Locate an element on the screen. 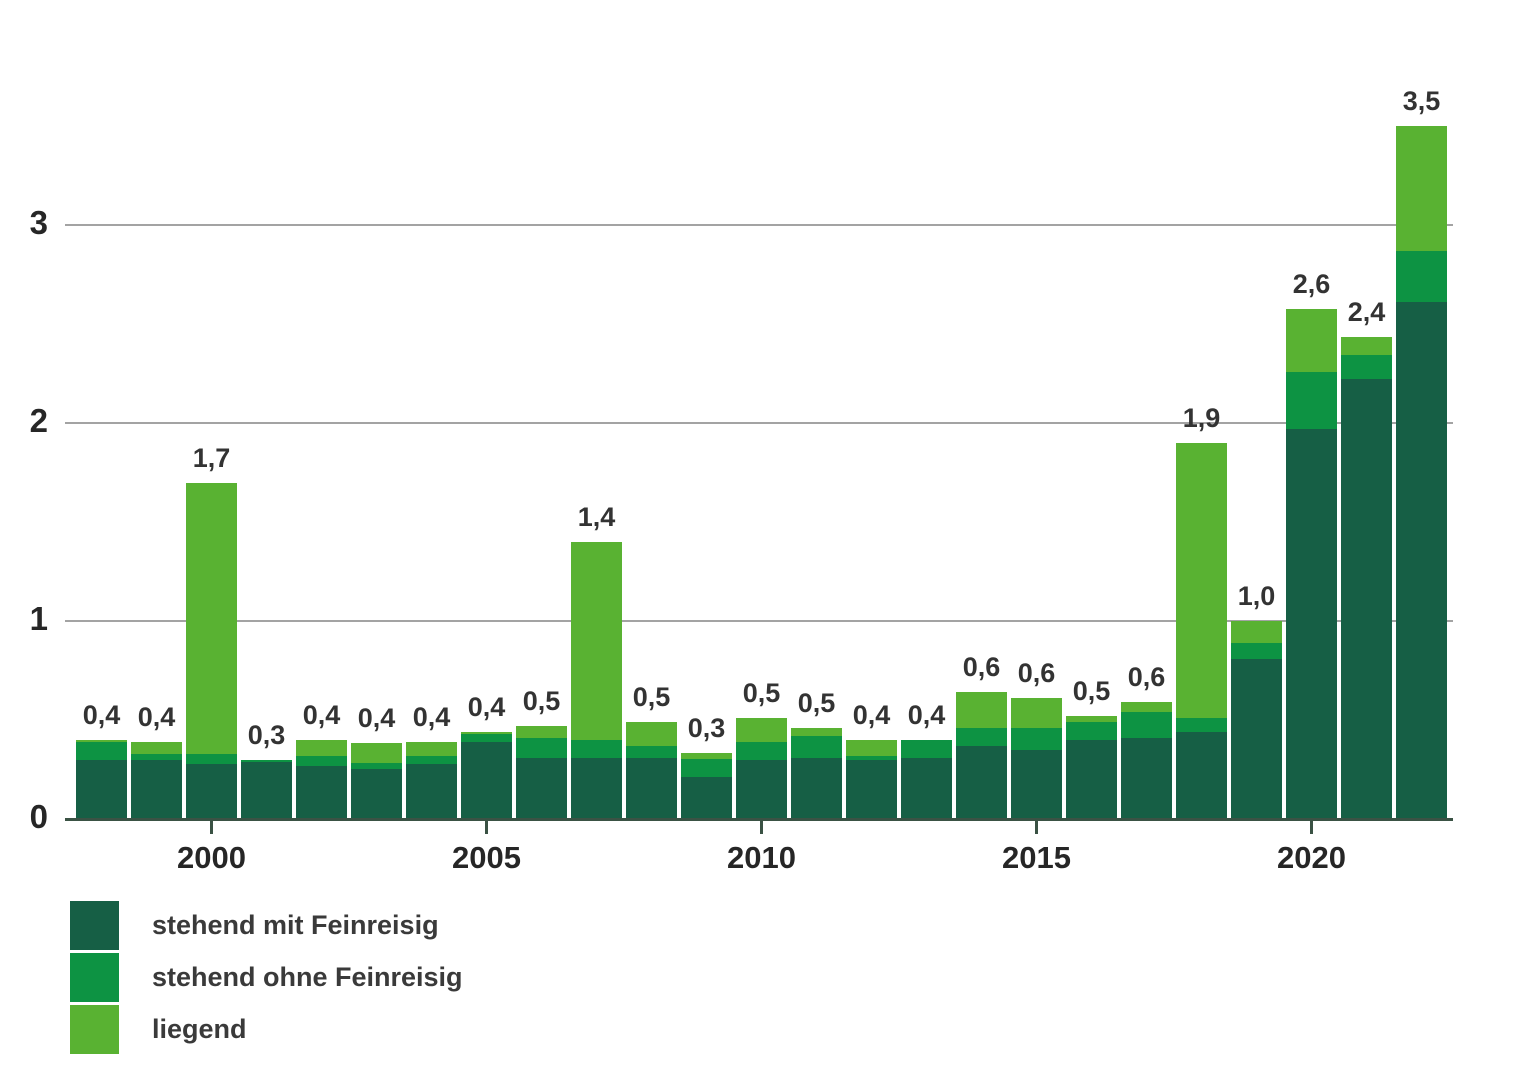  bar-2021: 2,4 is located at coordinates (1366, 558).